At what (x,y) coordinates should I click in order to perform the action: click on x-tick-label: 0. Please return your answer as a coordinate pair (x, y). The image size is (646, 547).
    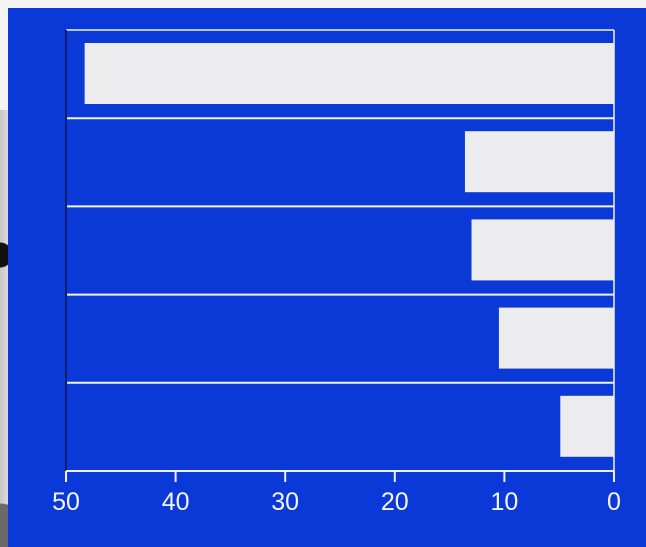
    Looking at the image, I should click on (614, 502).